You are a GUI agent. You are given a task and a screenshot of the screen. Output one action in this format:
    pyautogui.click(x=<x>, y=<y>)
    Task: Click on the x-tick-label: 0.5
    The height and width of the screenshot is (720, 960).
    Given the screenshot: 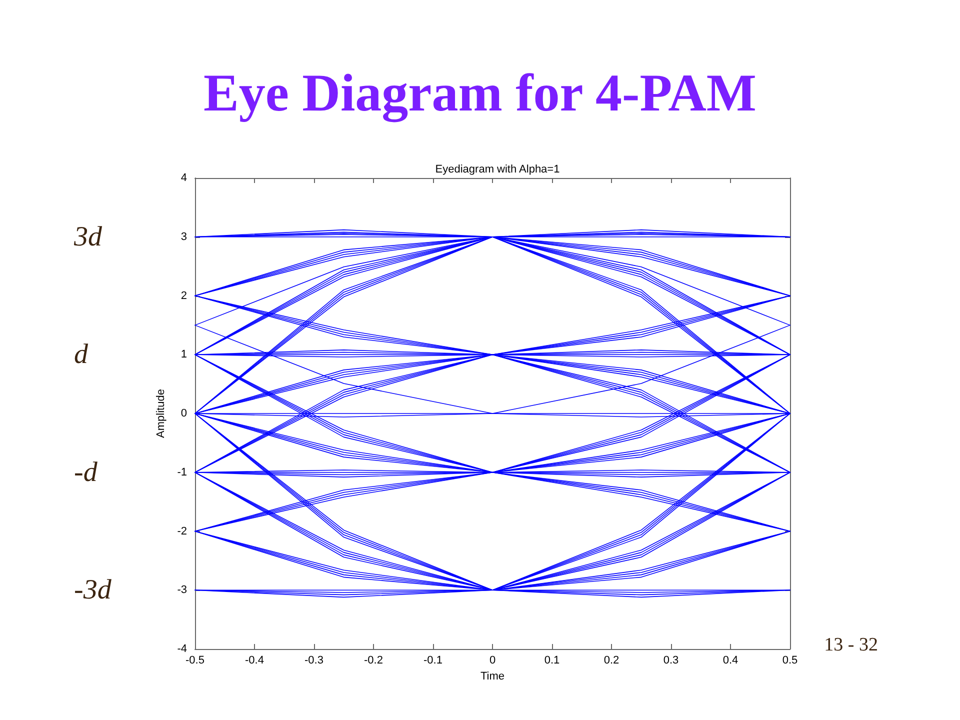 What is the action you would take?
    pyautogui.click(x=790, y=660)
    